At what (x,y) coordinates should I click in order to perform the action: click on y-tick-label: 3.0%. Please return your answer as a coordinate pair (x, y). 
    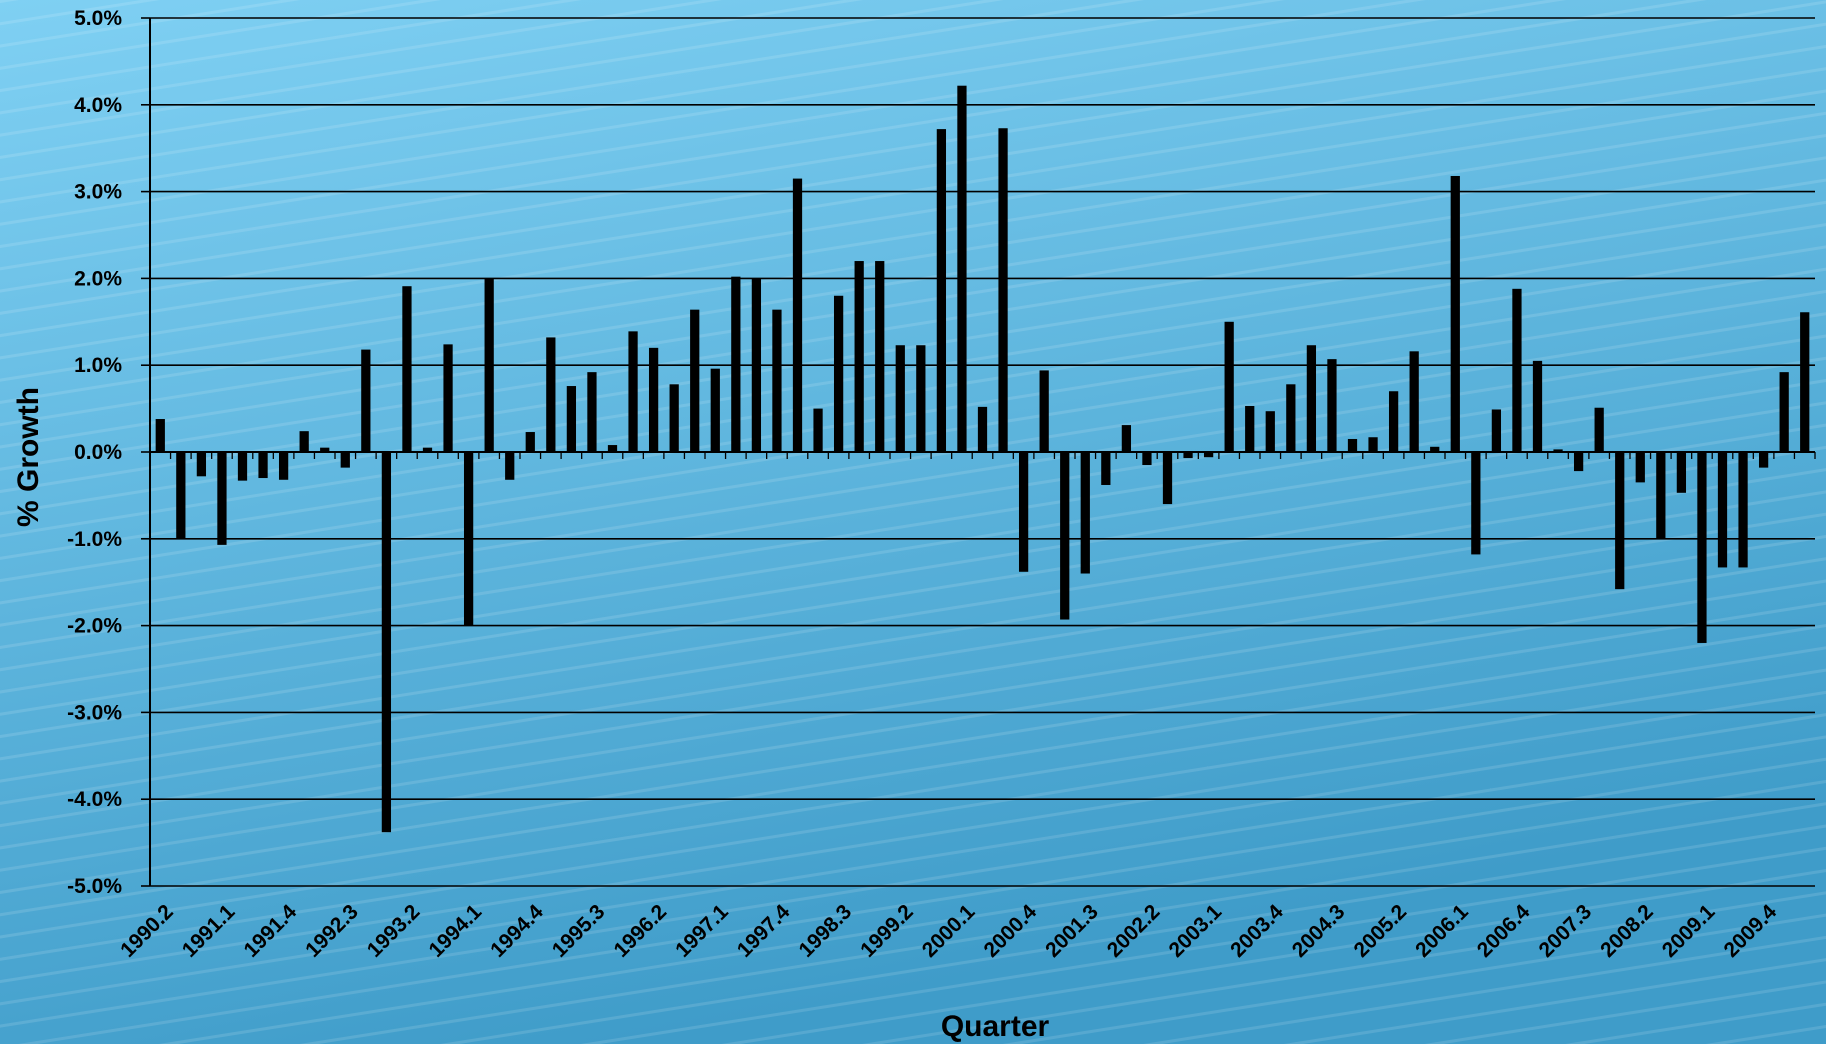
    Looking at the image, I should click on (98, 192).